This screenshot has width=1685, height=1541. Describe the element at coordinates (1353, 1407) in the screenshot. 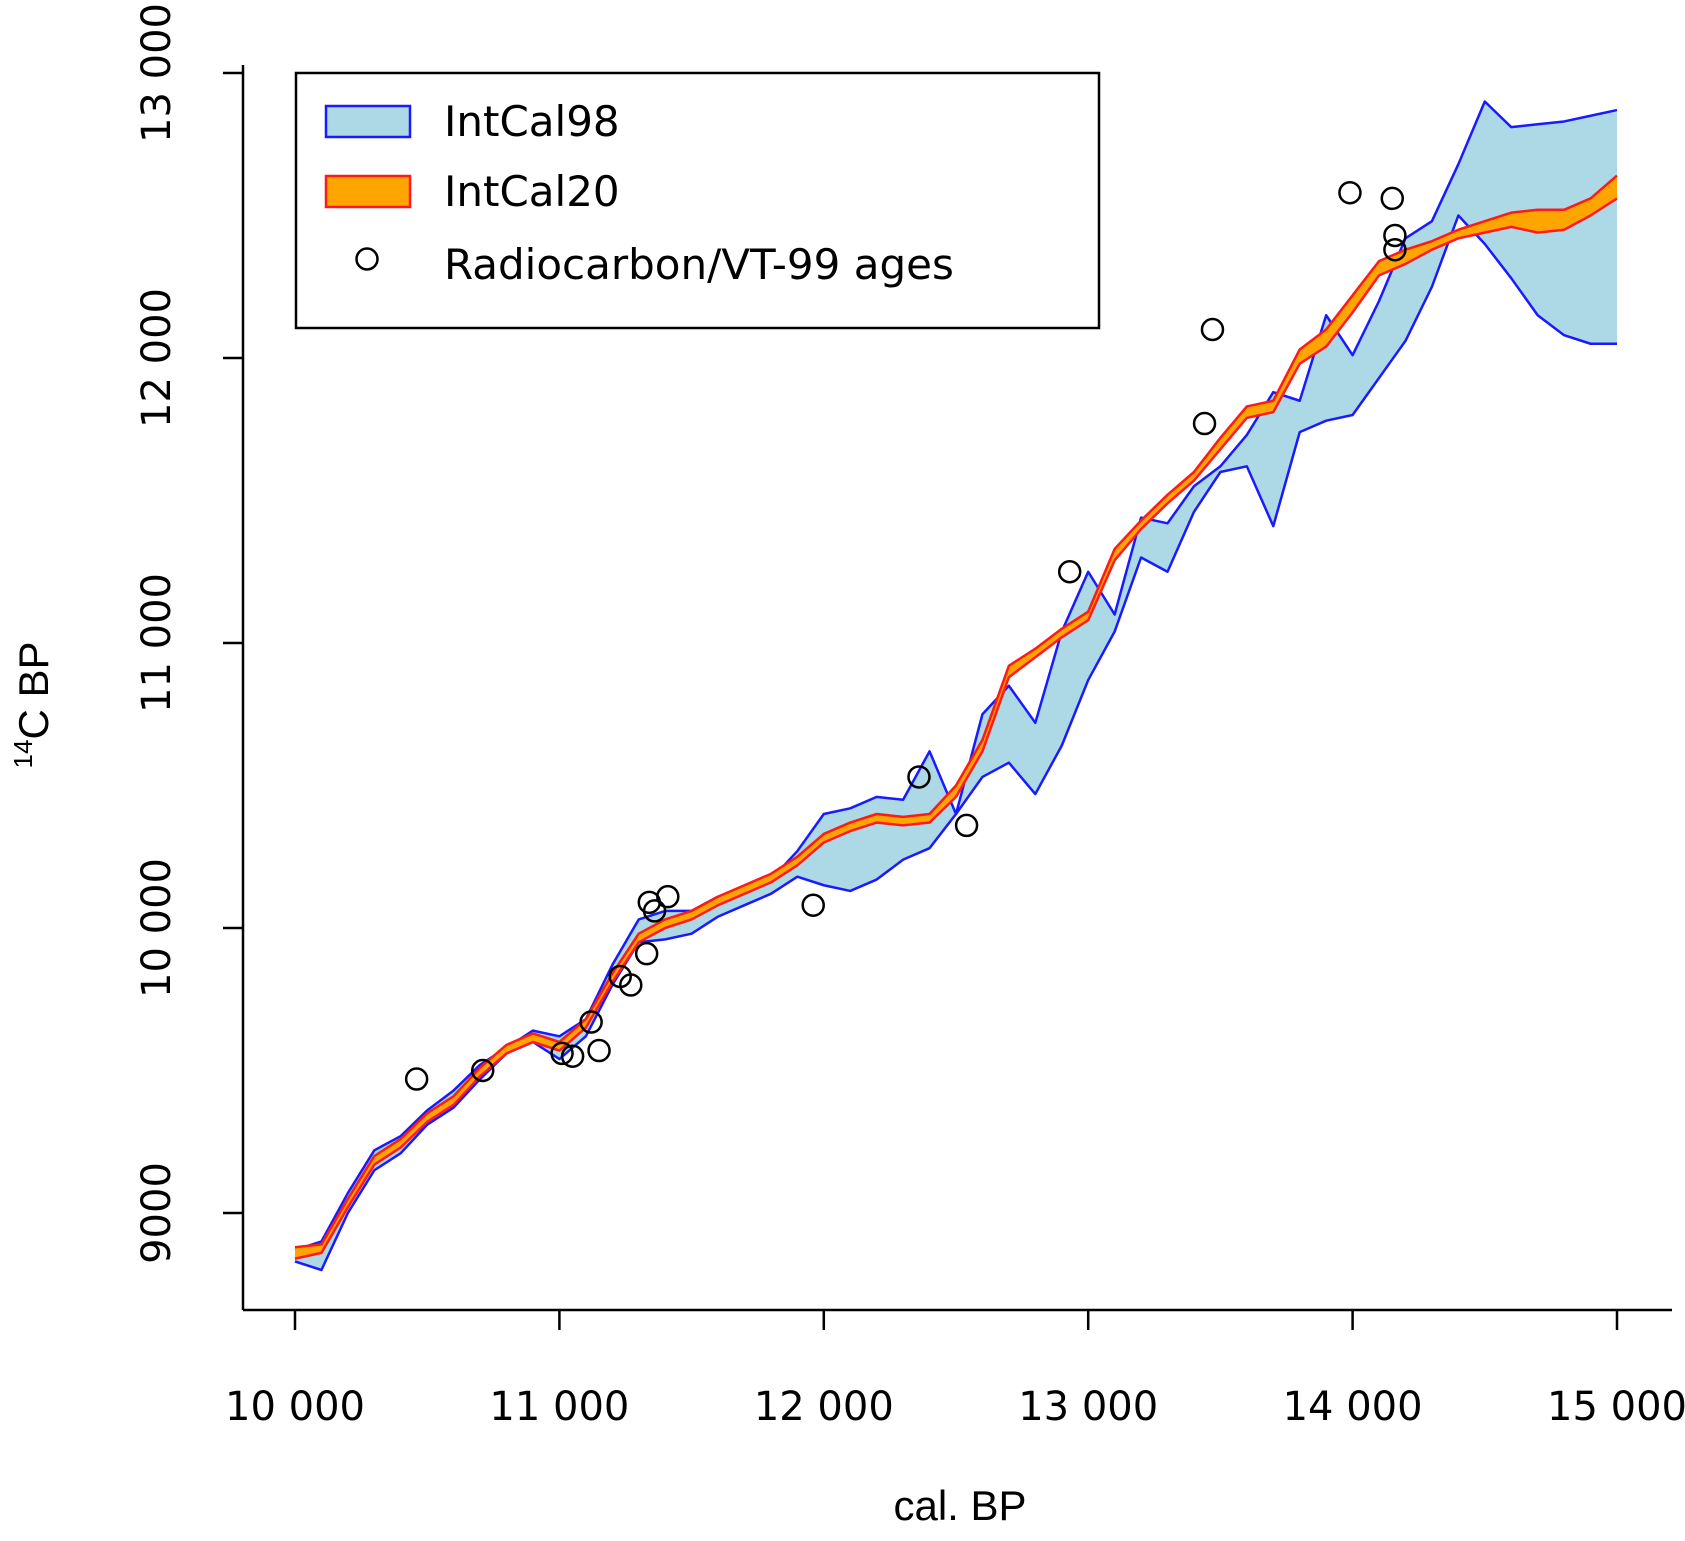

I see `x-tick-label: 14 000` at that location.